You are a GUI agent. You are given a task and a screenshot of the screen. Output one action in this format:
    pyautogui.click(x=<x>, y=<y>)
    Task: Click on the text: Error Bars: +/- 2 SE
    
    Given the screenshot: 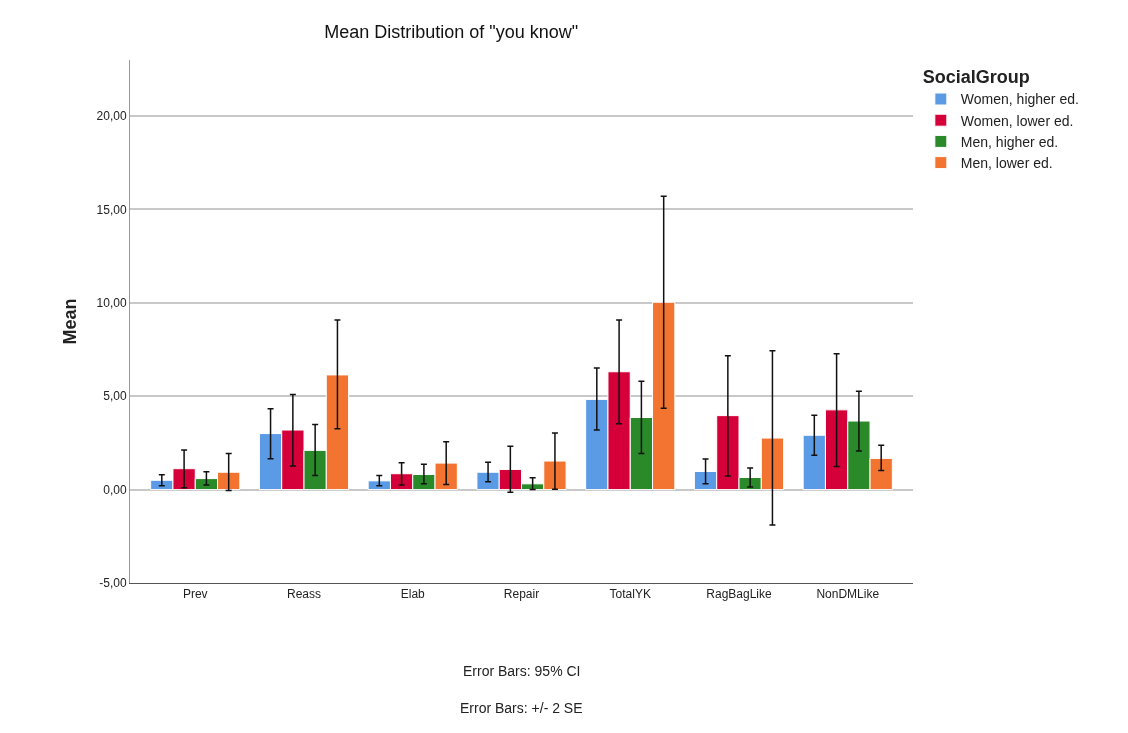 What is the action you would take?
    pyautogui.click(x=521, y=708)
    